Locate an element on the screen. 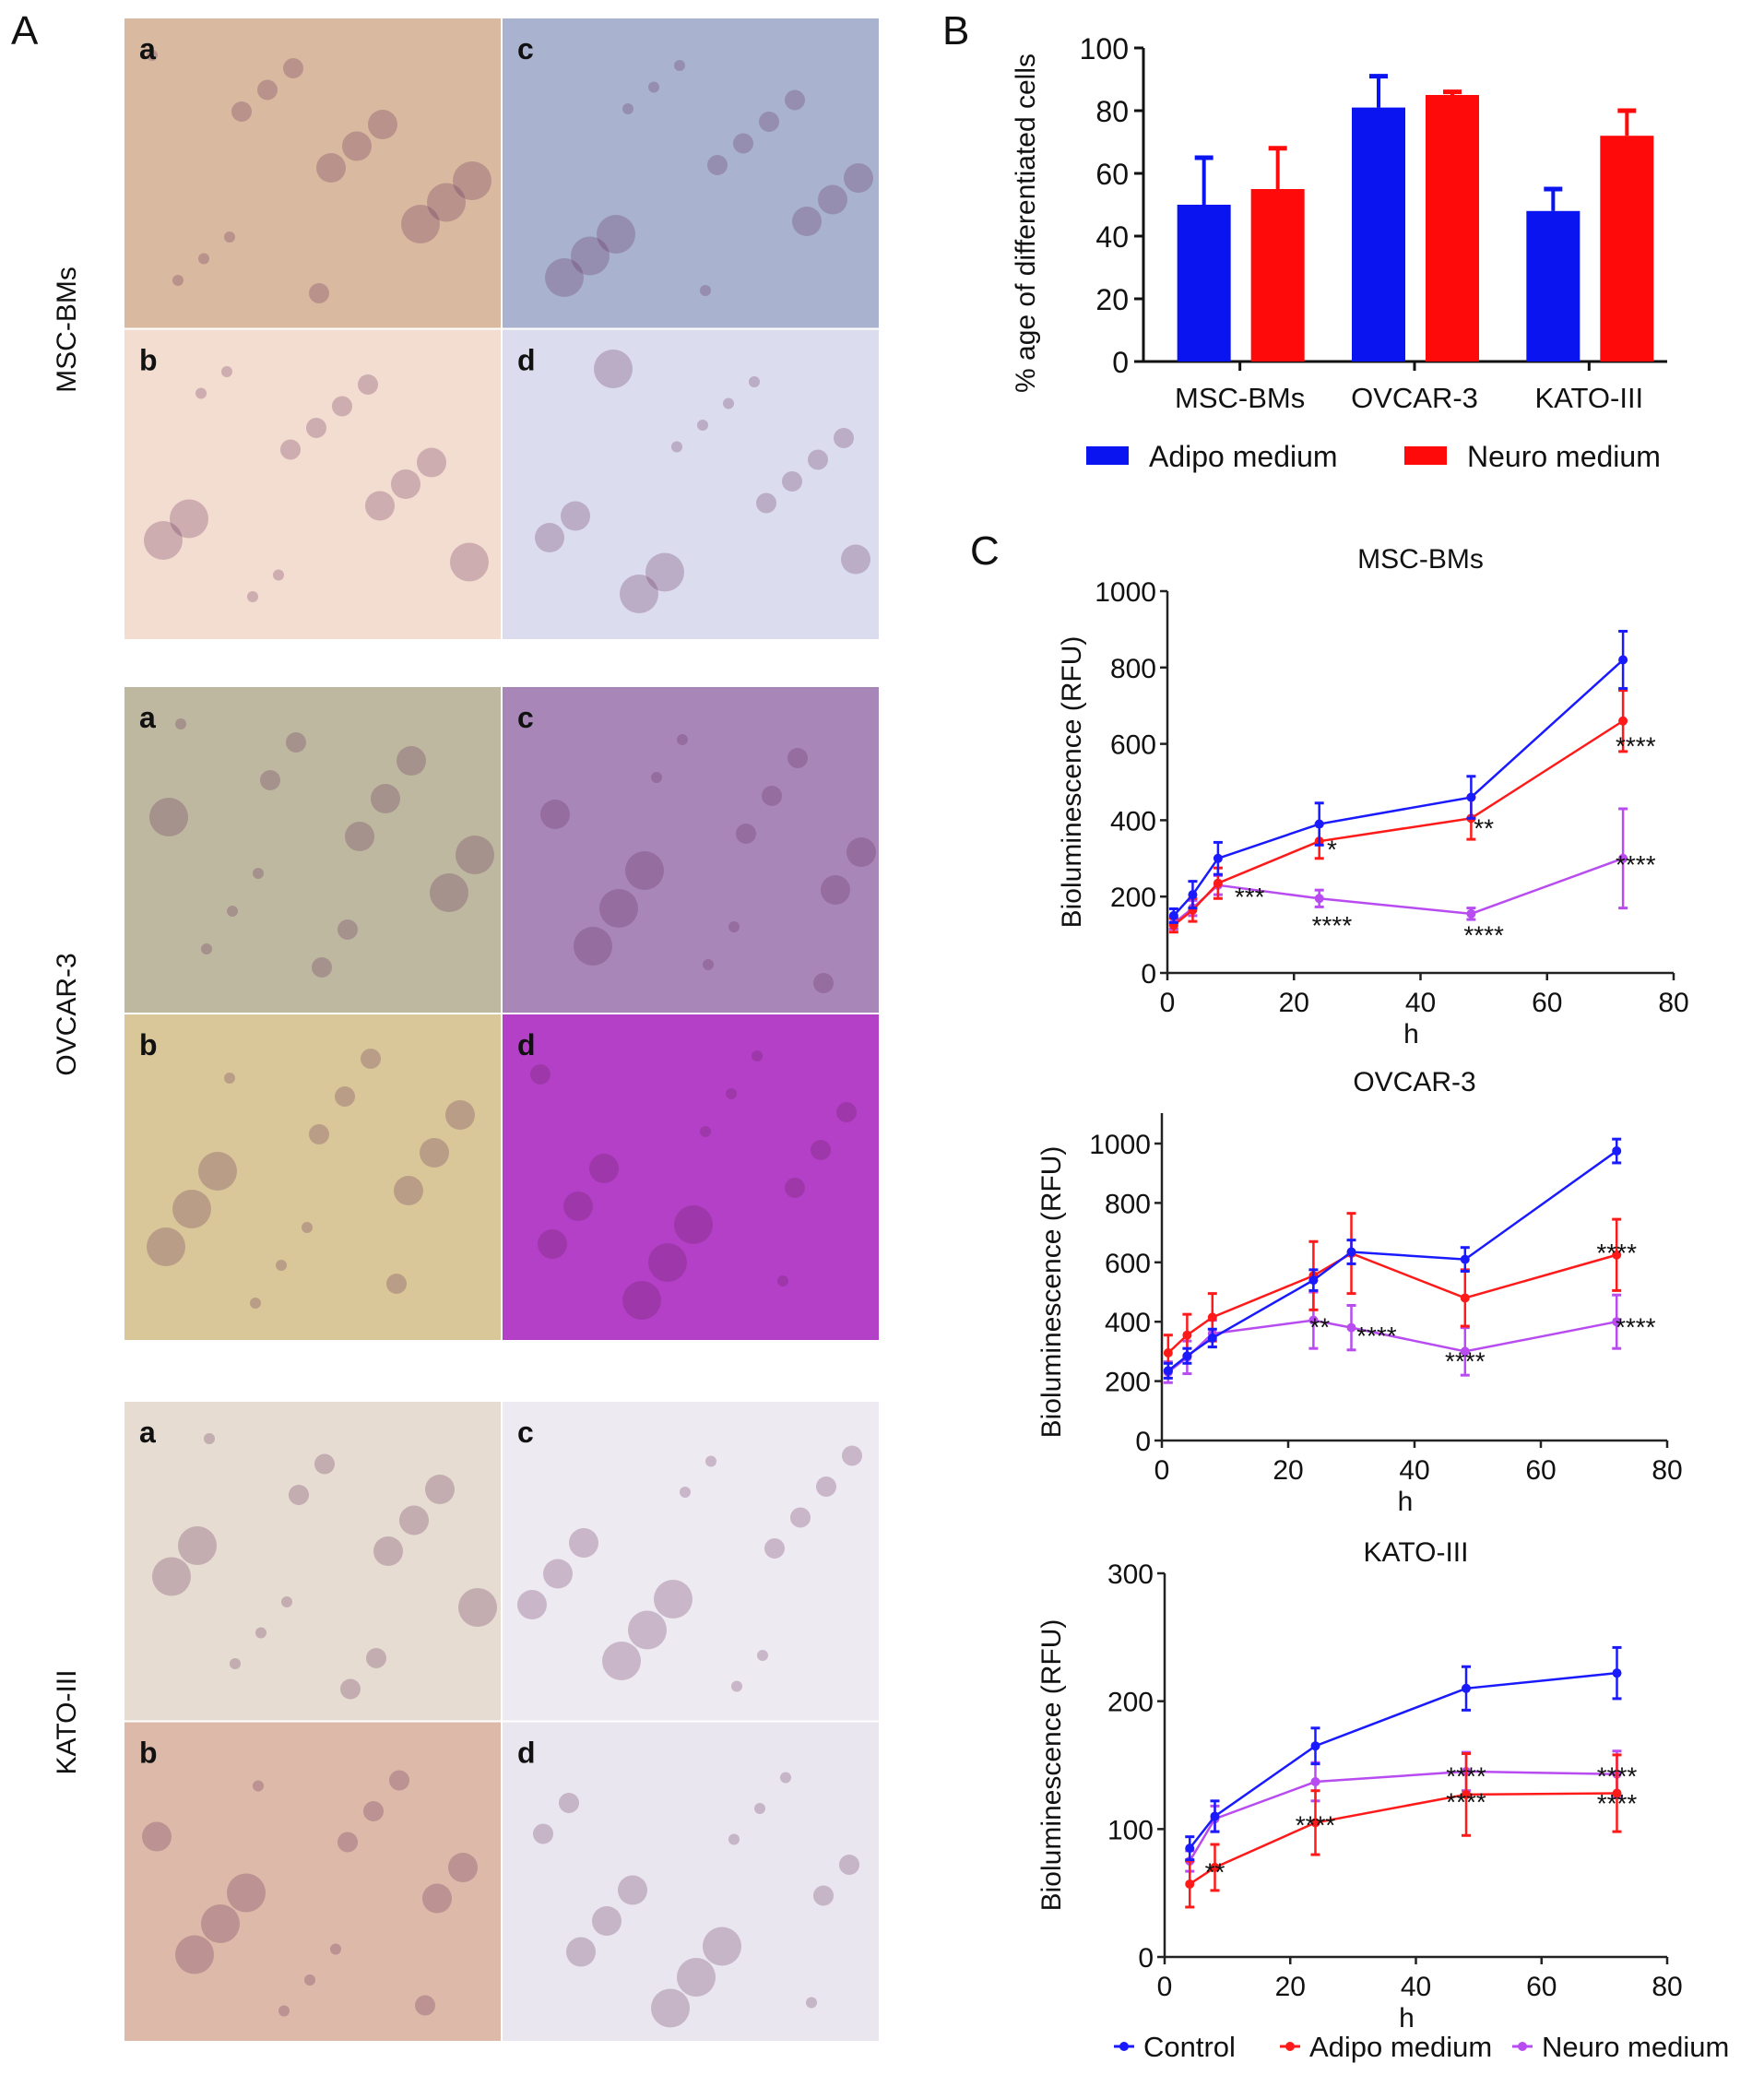  chart-title: OVCAR-3 is located at coordinates (1414, 1082).